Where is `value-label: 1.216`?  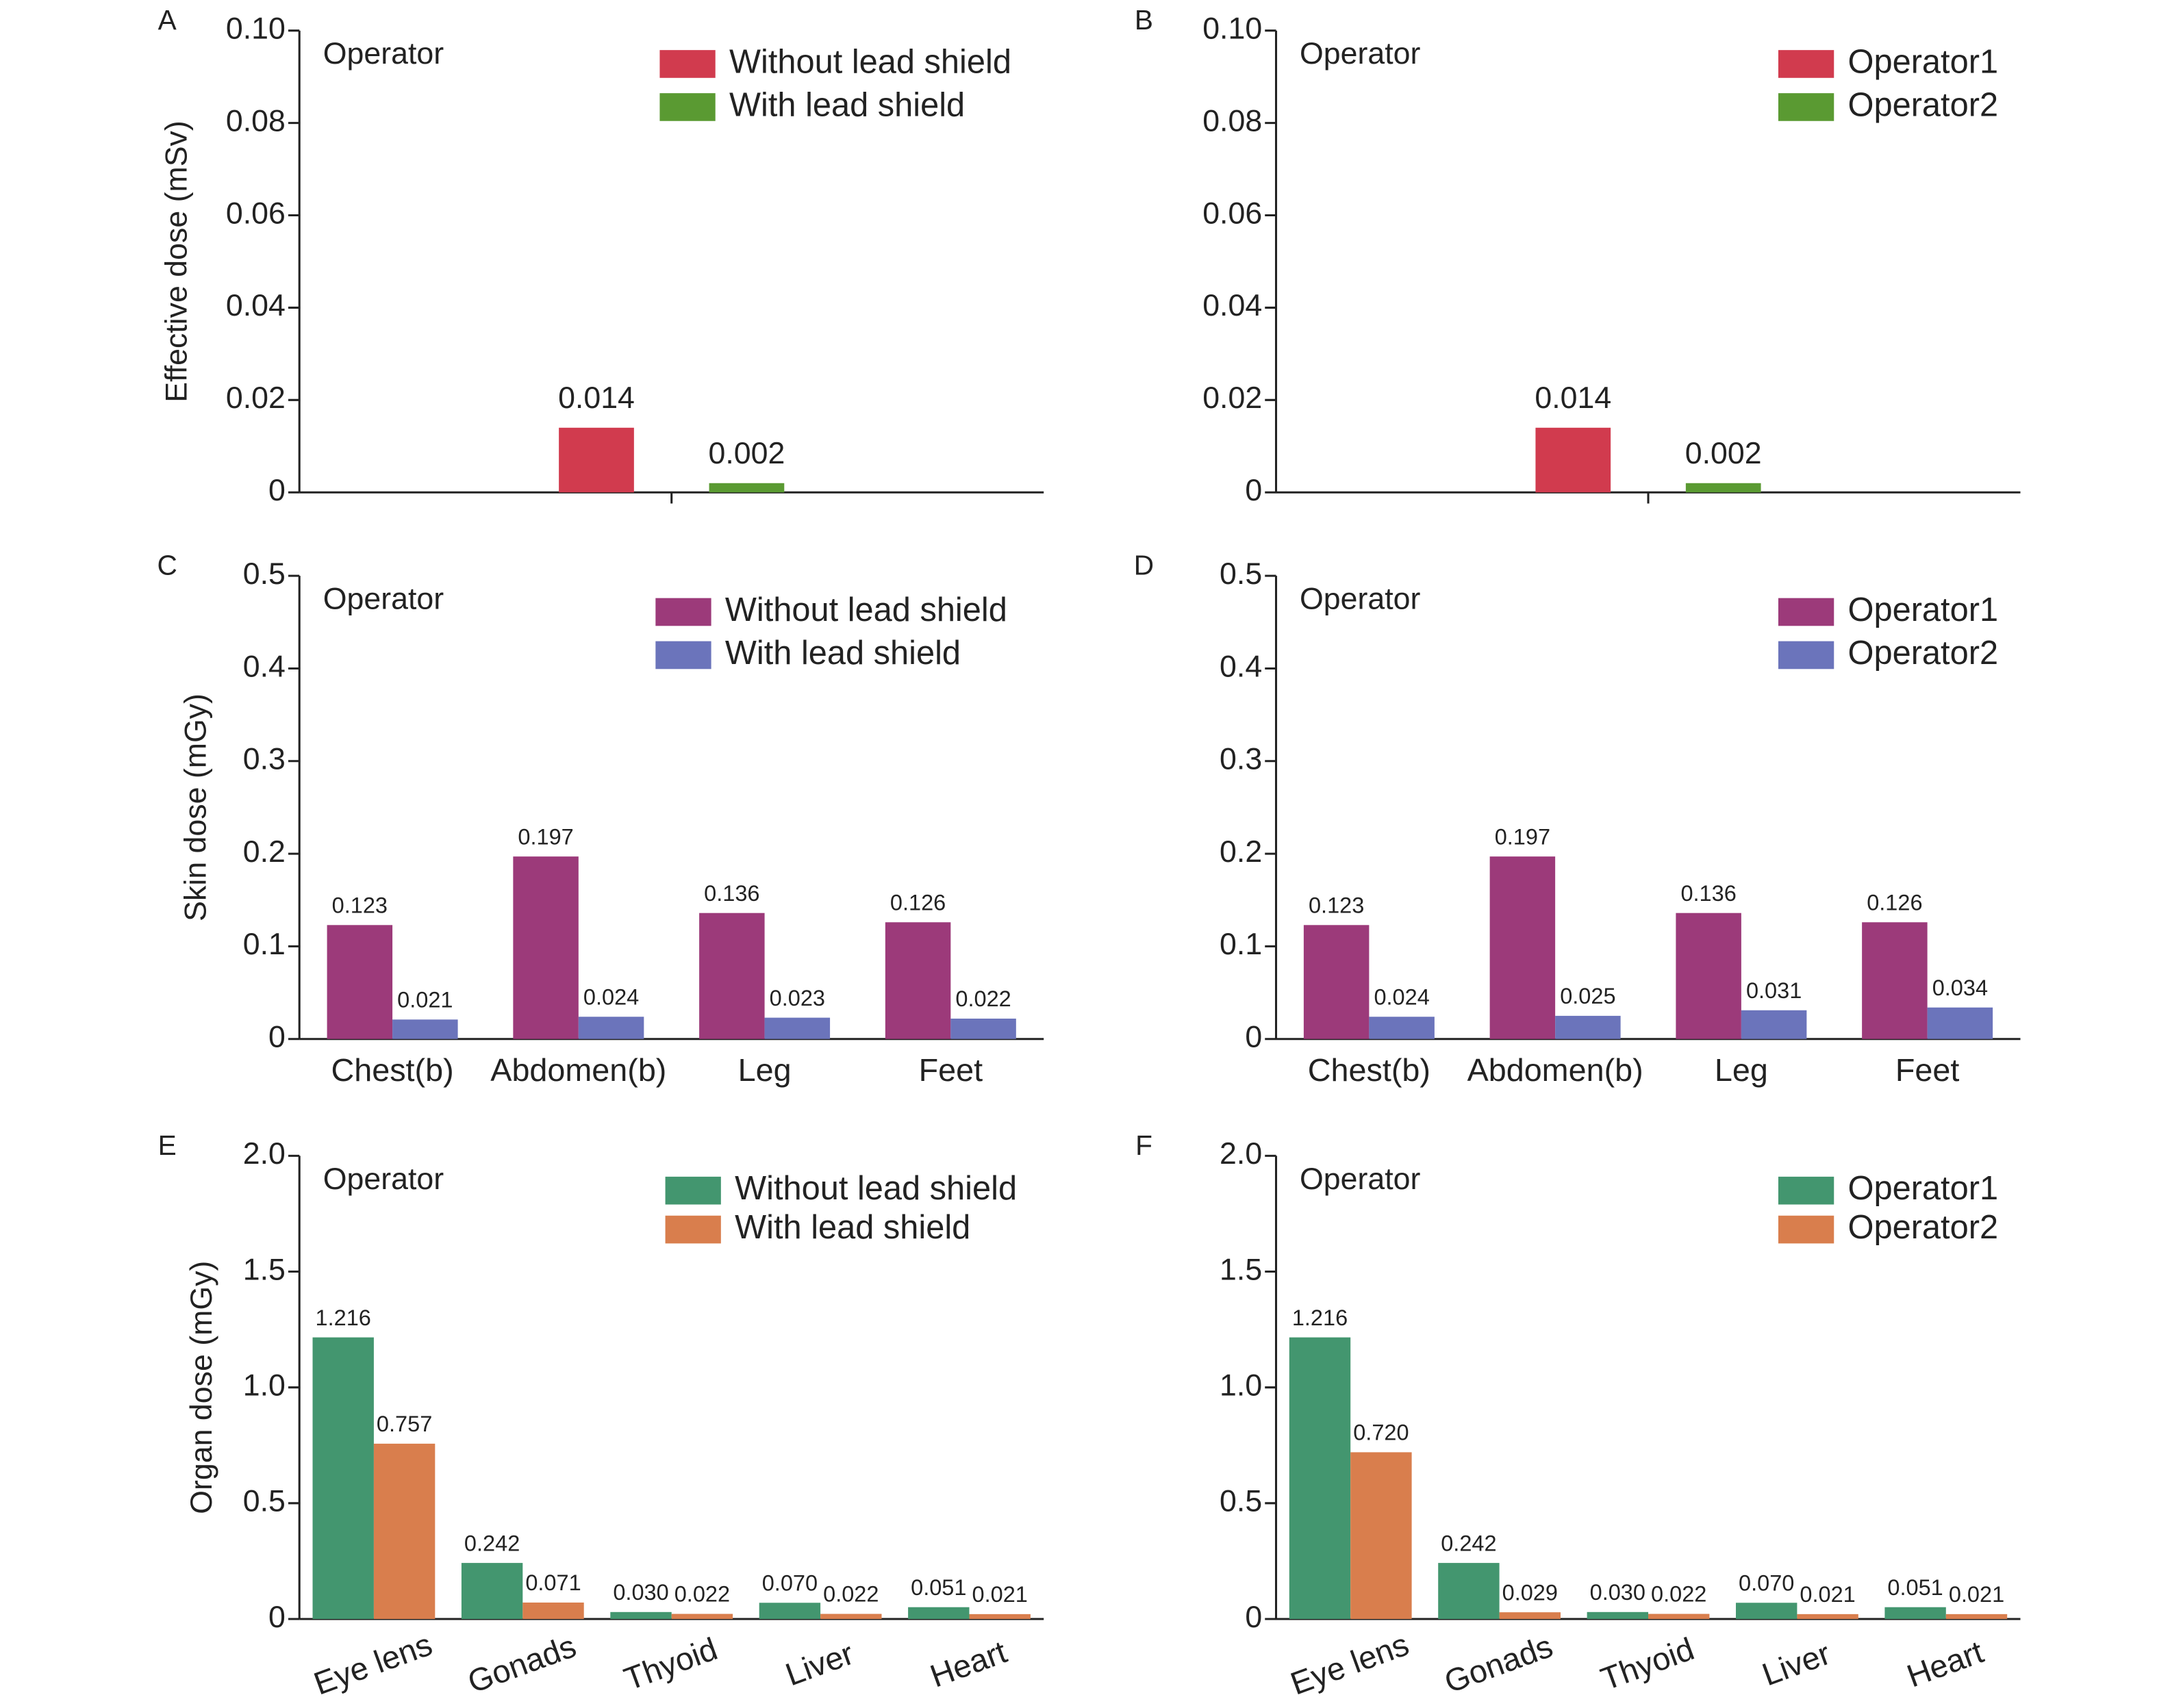
value-label: 1.216 is located at coordinates (343, 1317).